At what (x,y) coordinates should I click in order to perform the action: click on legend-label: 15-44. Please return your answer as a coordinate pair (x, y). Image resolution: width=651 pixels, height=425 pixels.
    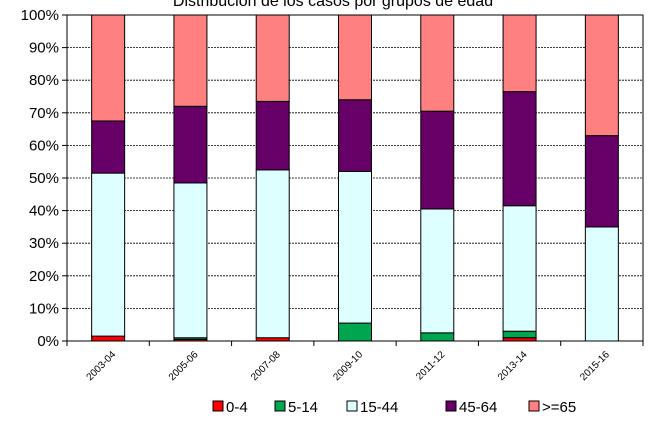
    Looking at the image, I should click on (379, 407).